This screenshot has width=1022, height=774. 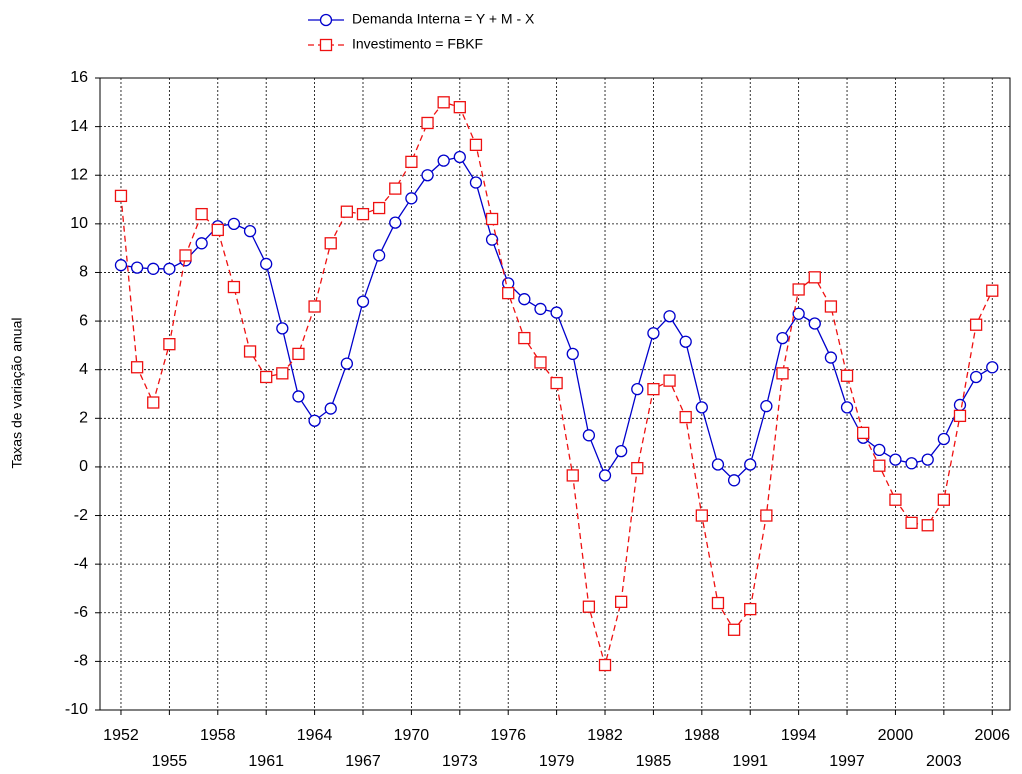 I want to click on x-tick-label: 1997, so click(x=847, y=761).